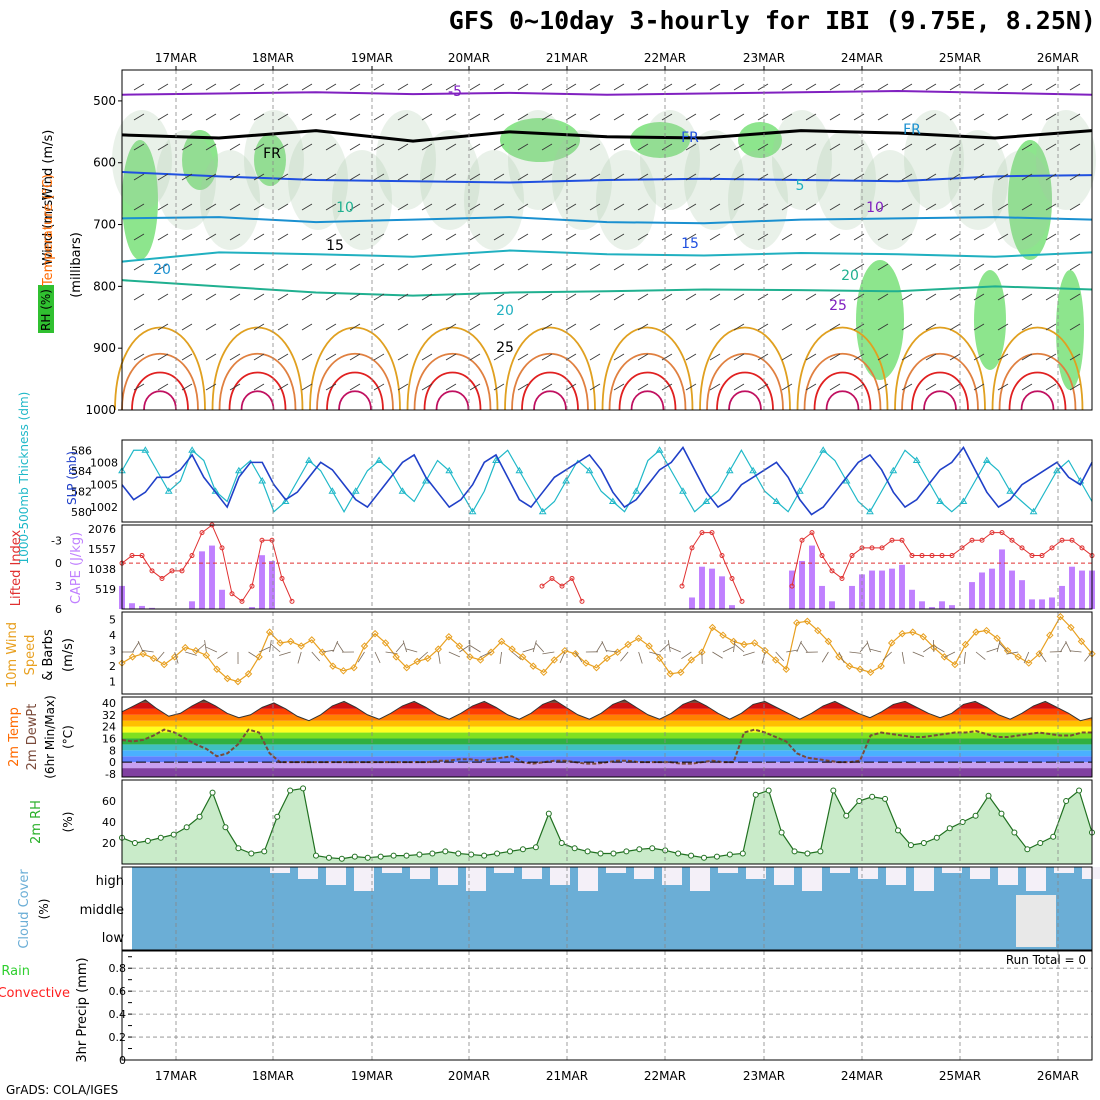  I want to click on slp-tick-label: 1002, so click(104, 507).